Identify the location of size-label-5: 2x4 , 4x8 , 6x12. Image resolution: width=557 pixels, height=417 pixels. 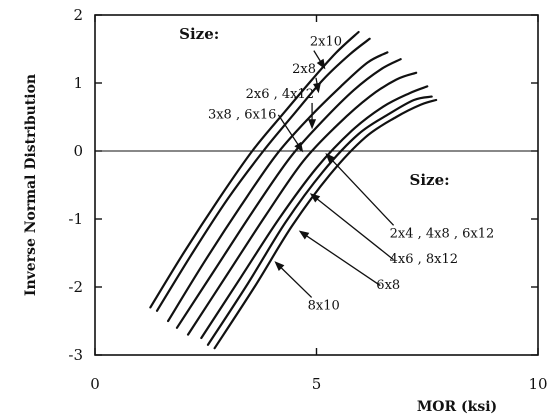
(442, 233).